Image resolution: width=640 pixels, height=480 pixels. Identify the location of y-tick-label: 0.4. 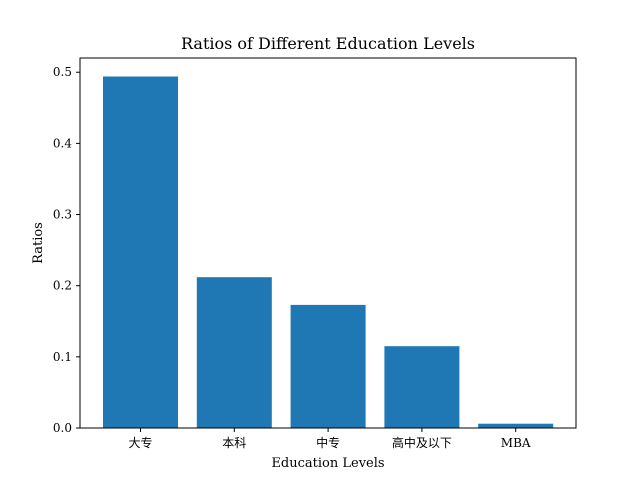
(62, 143).